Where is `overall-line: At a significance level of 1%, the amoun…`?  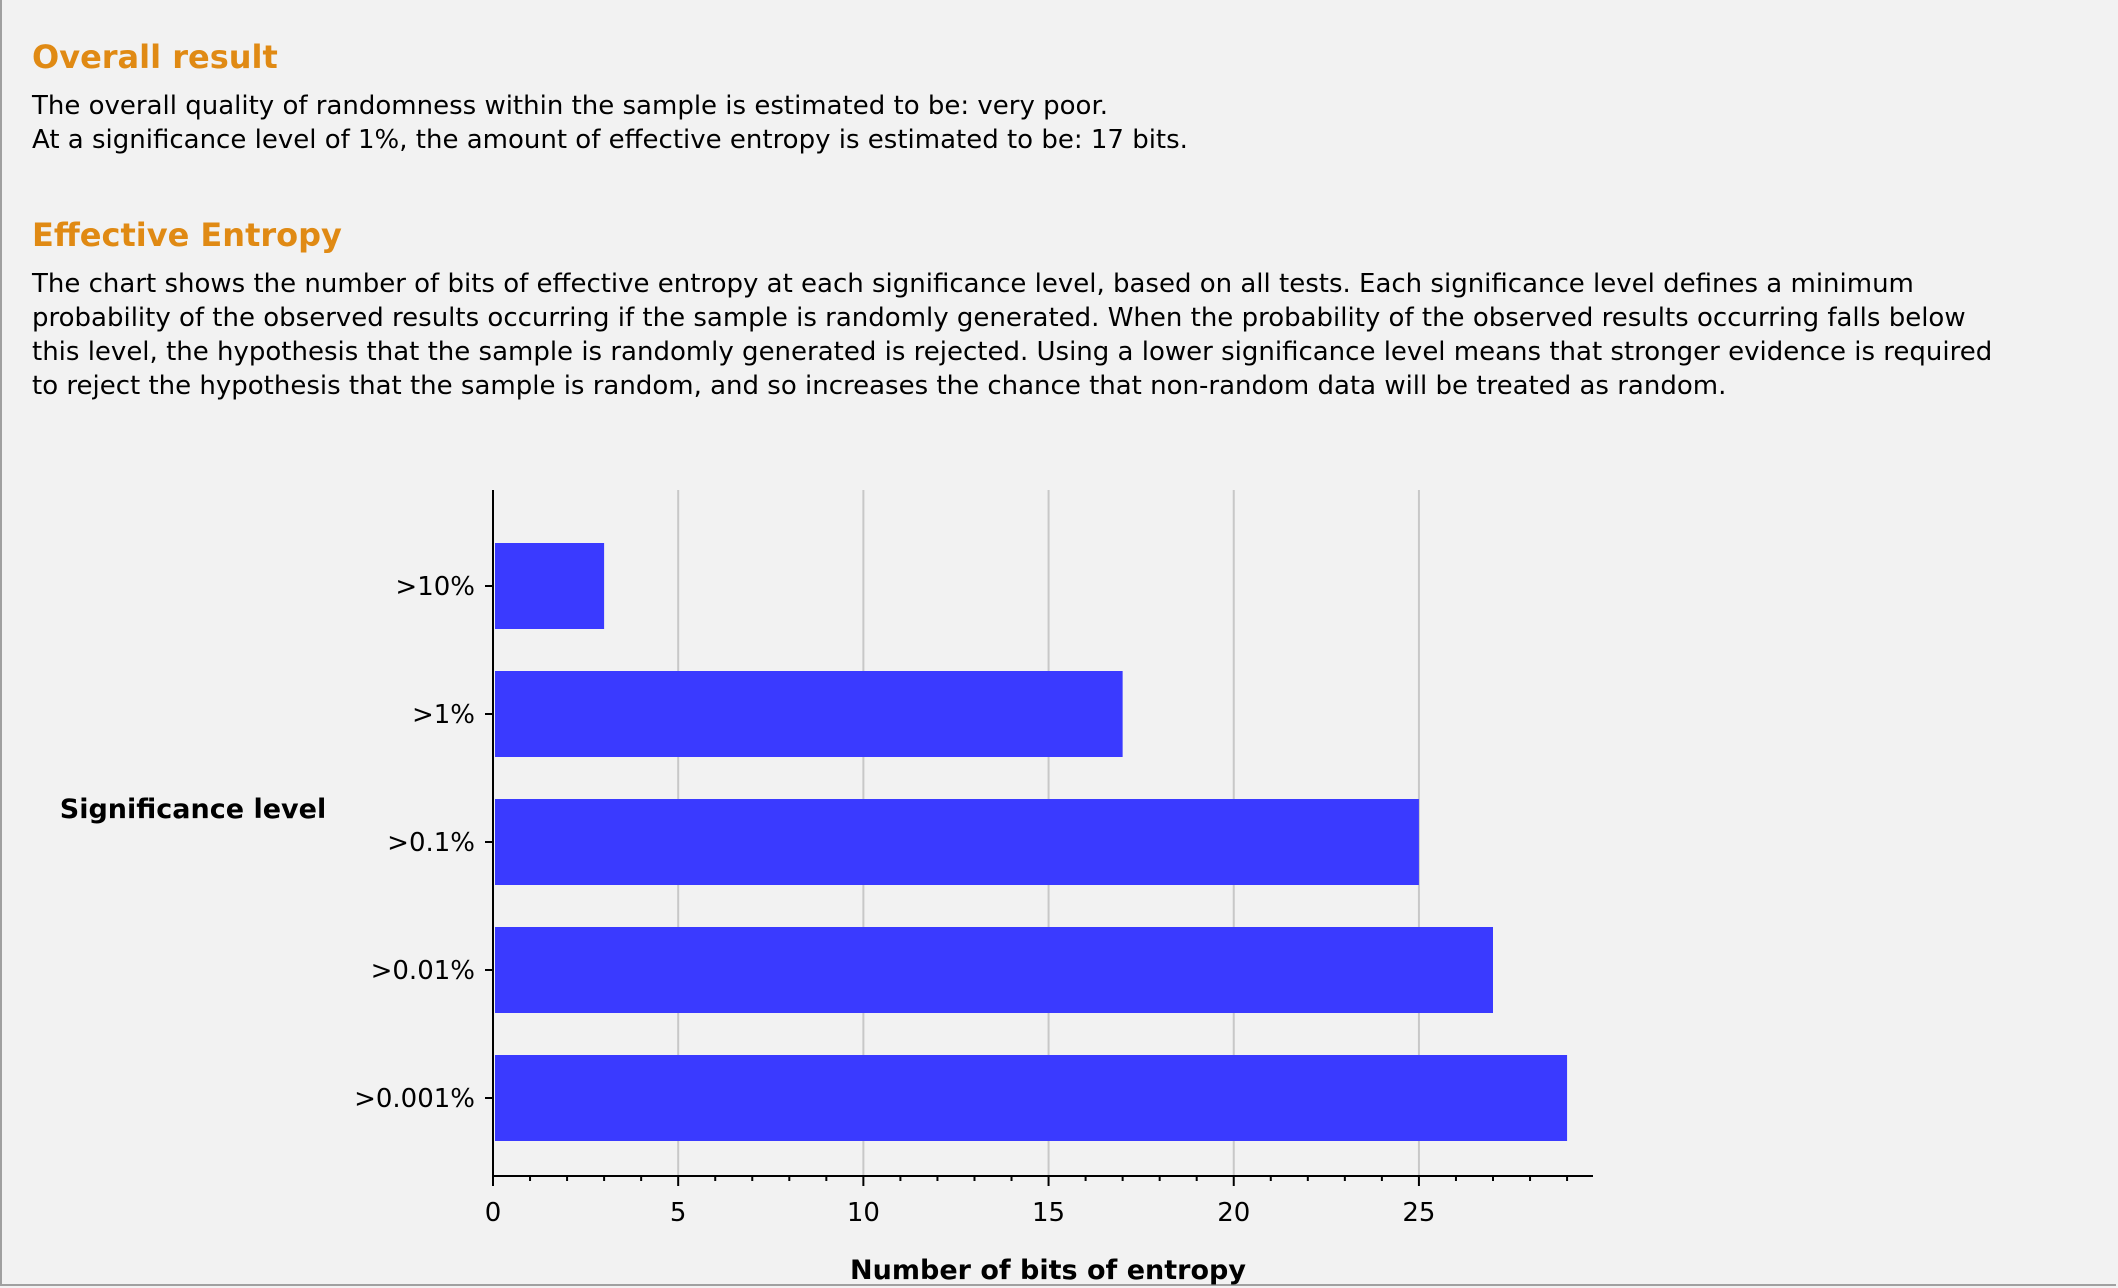 overall-line: At a significance level of 1%, the amoun… is located at coordinates (610, 140).